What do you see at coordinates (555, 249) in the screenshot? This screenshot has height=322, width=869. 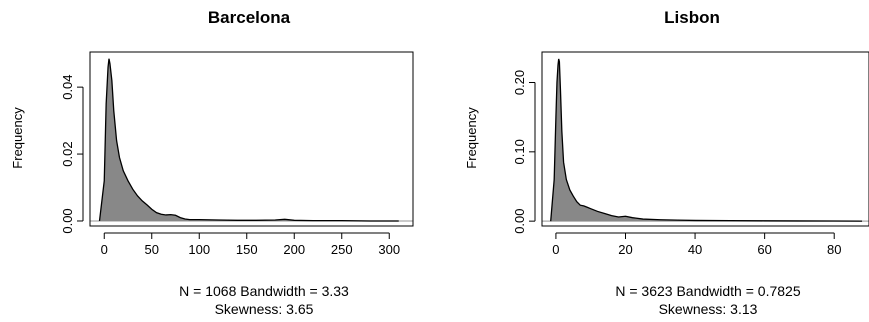 I see `lisbon-x-tick-label: 0` at bounding box center [555, 249].